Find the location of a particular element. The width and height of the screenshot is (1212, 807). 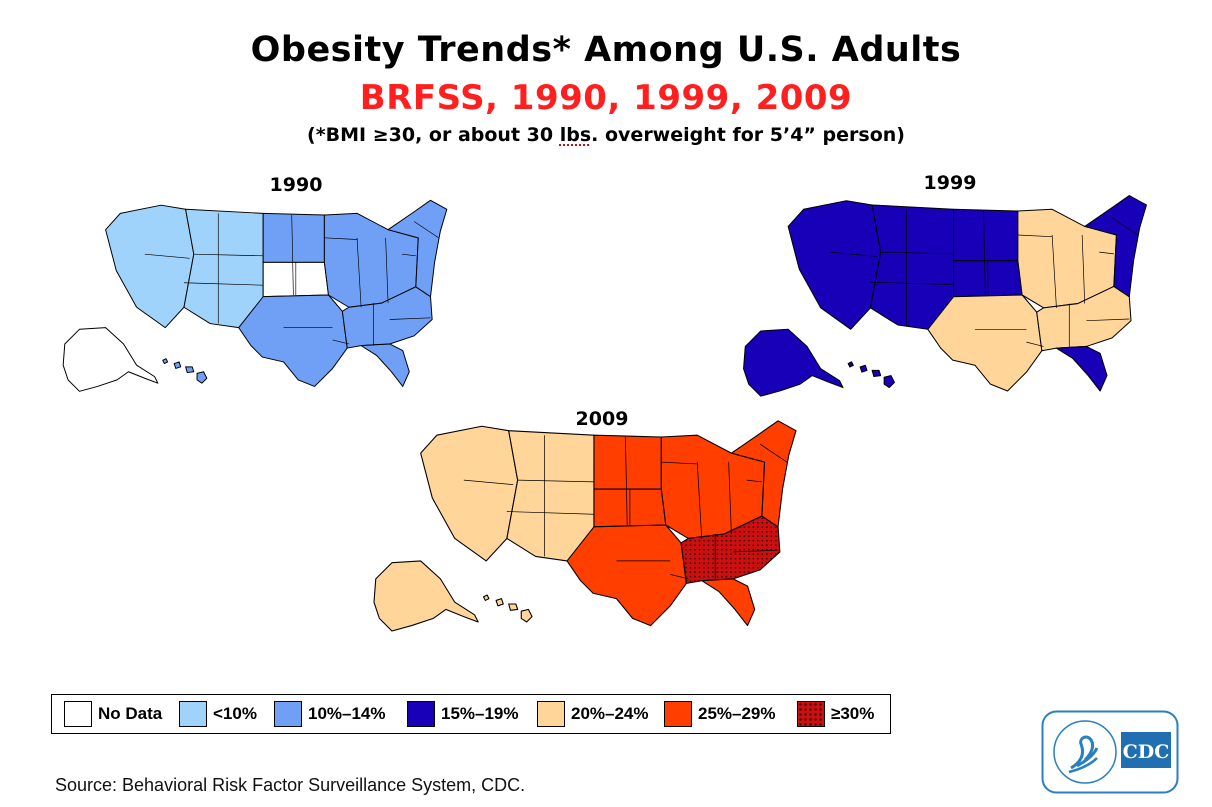

legend-label: 25%–29% is located at coordinates (737, 713).